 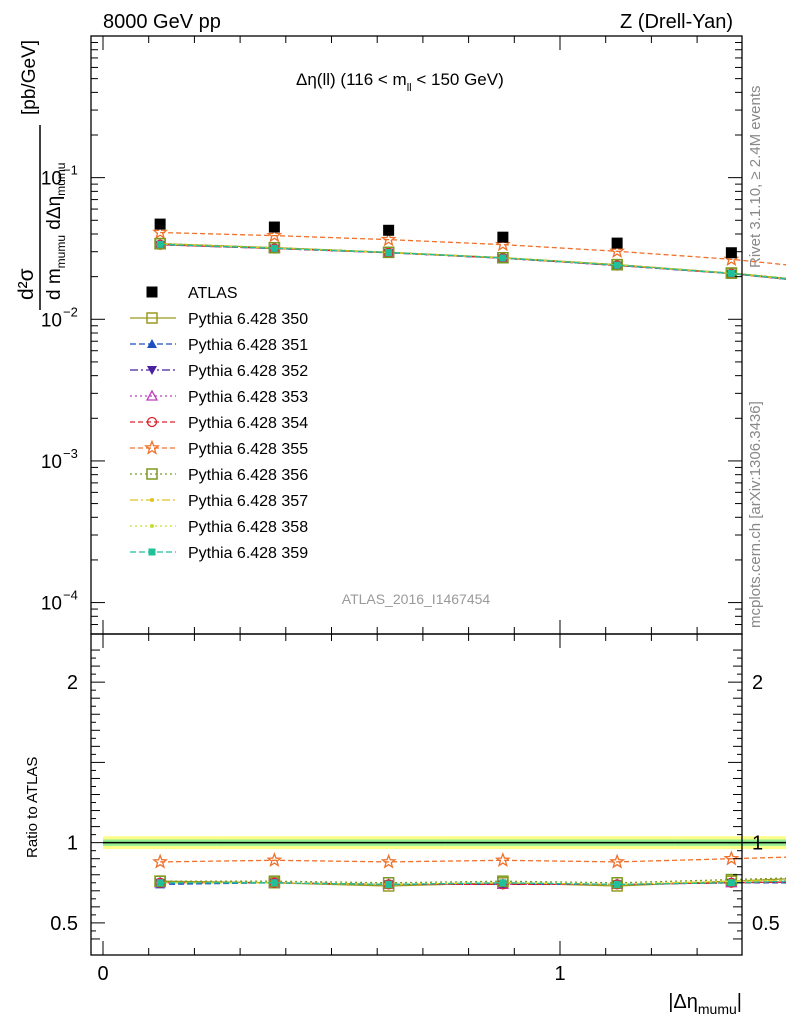 What do you see at coordinates (248, 319) in the screenshot?
I see `legend-label: Pythia 6.428 350` at bounding box center [248, 319].